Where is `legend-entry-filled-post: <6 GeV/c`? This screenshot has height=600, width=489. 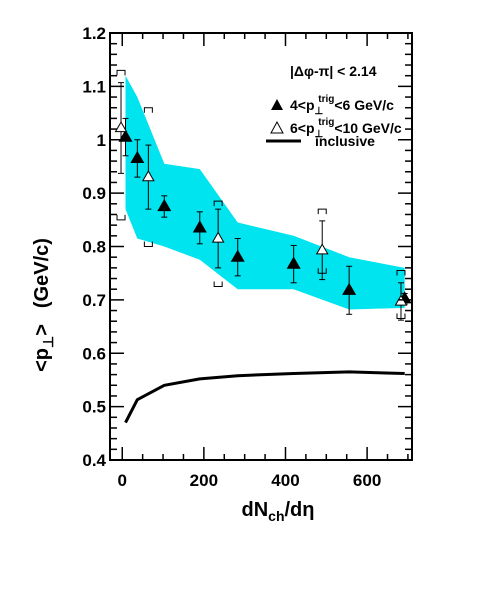
legend-entry-filled-post: <6 GeV/c is located at coordinates (364, 105).